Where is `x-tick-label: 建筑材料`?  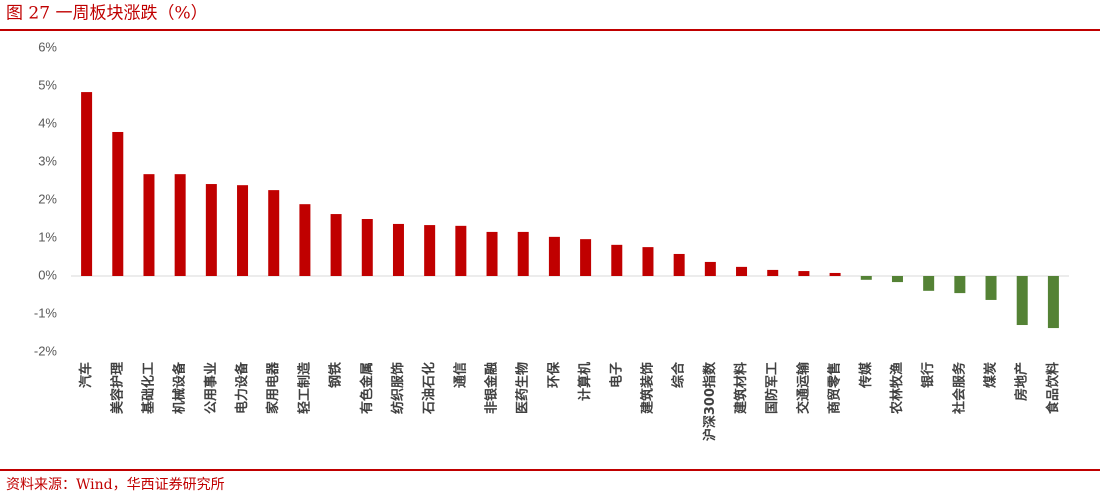
x-tick-label: 建筑材料 is located at coordinates (741, 388).